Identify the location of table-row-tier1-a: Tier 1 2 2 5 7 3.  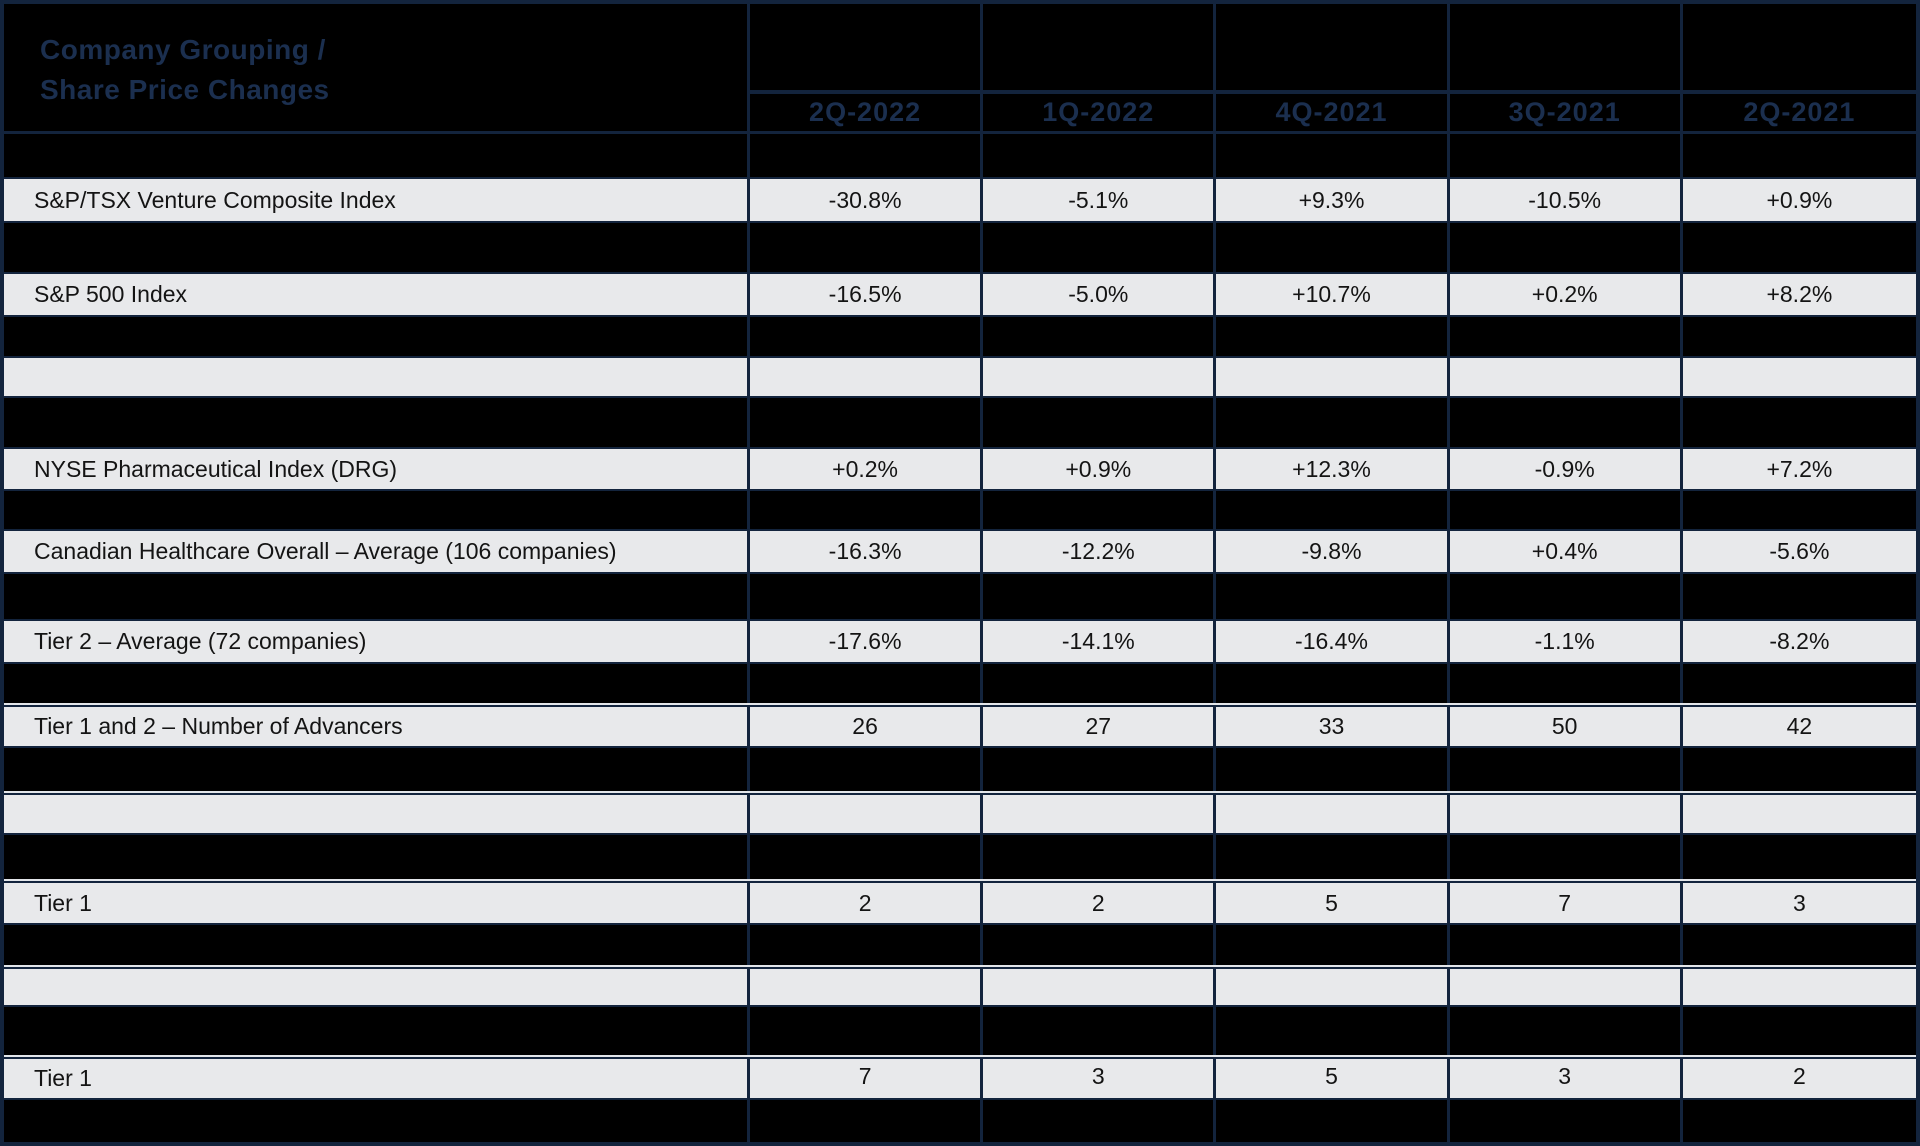
(960, 903).